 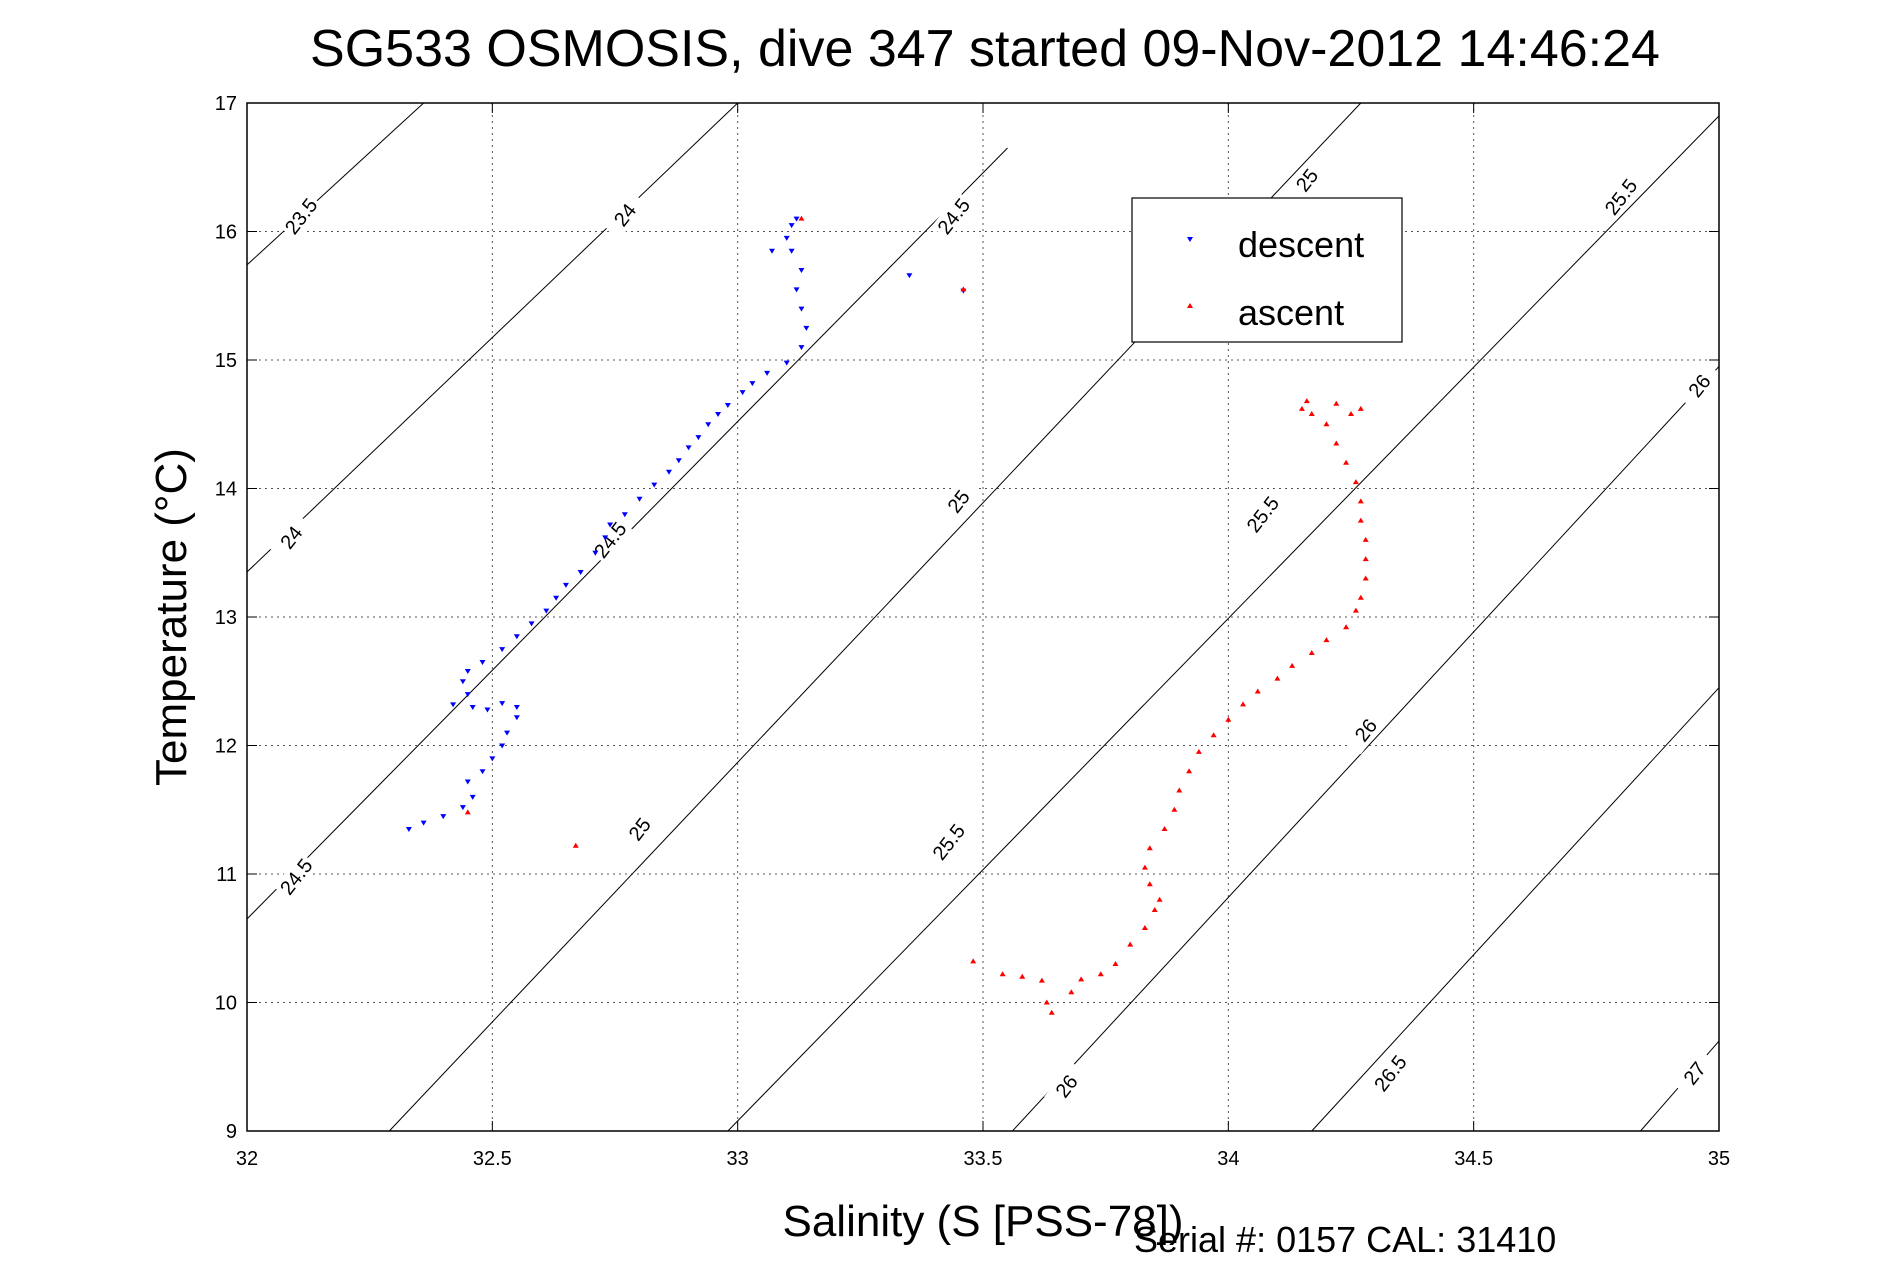 I want to click on y-tick-label: 9, so click(x=231, y=1132).